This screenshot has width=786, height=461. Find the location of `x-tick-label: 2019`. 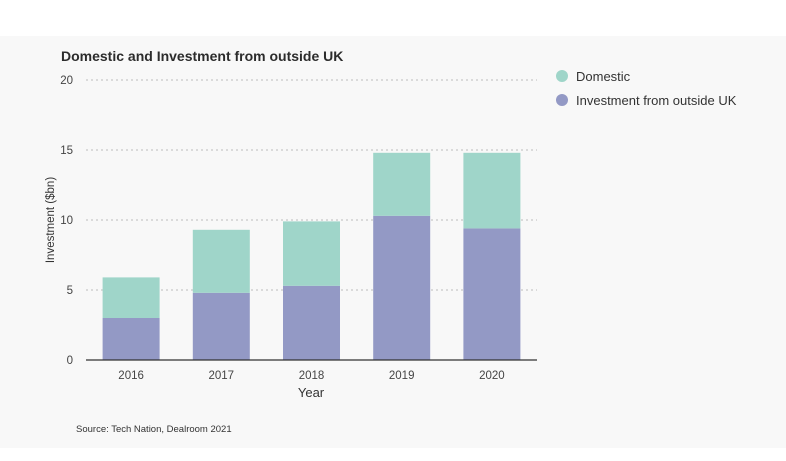

x-tick-label: 2019 is located at coordinates (402, 376).